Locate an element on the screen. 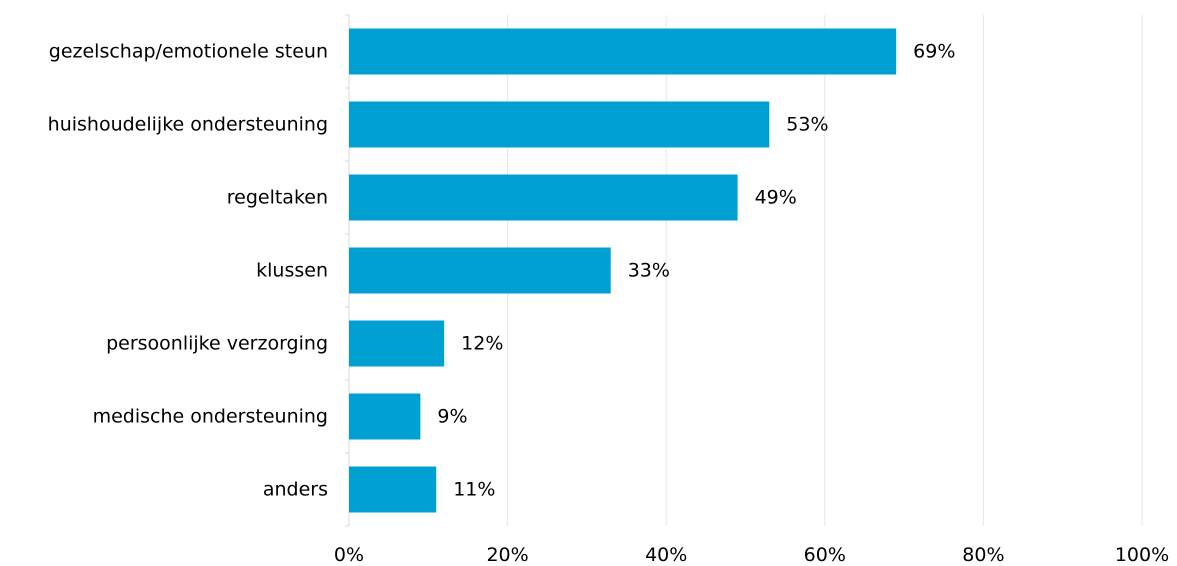 Image resolution: width=1177 pixels, height=566 pixels. value-label-6: 11% is located at coordinates (474, 490).